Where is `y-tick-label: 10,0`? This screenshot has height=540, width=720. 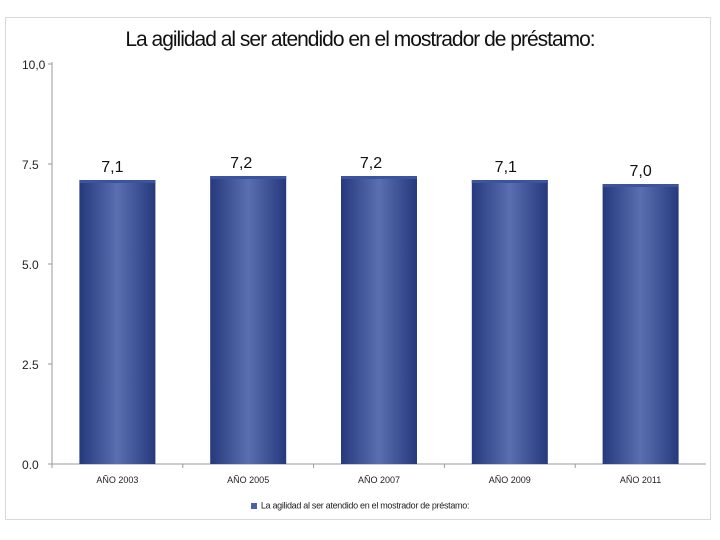
y-tick-label: 10,0 is located at coordinates (34, 65).